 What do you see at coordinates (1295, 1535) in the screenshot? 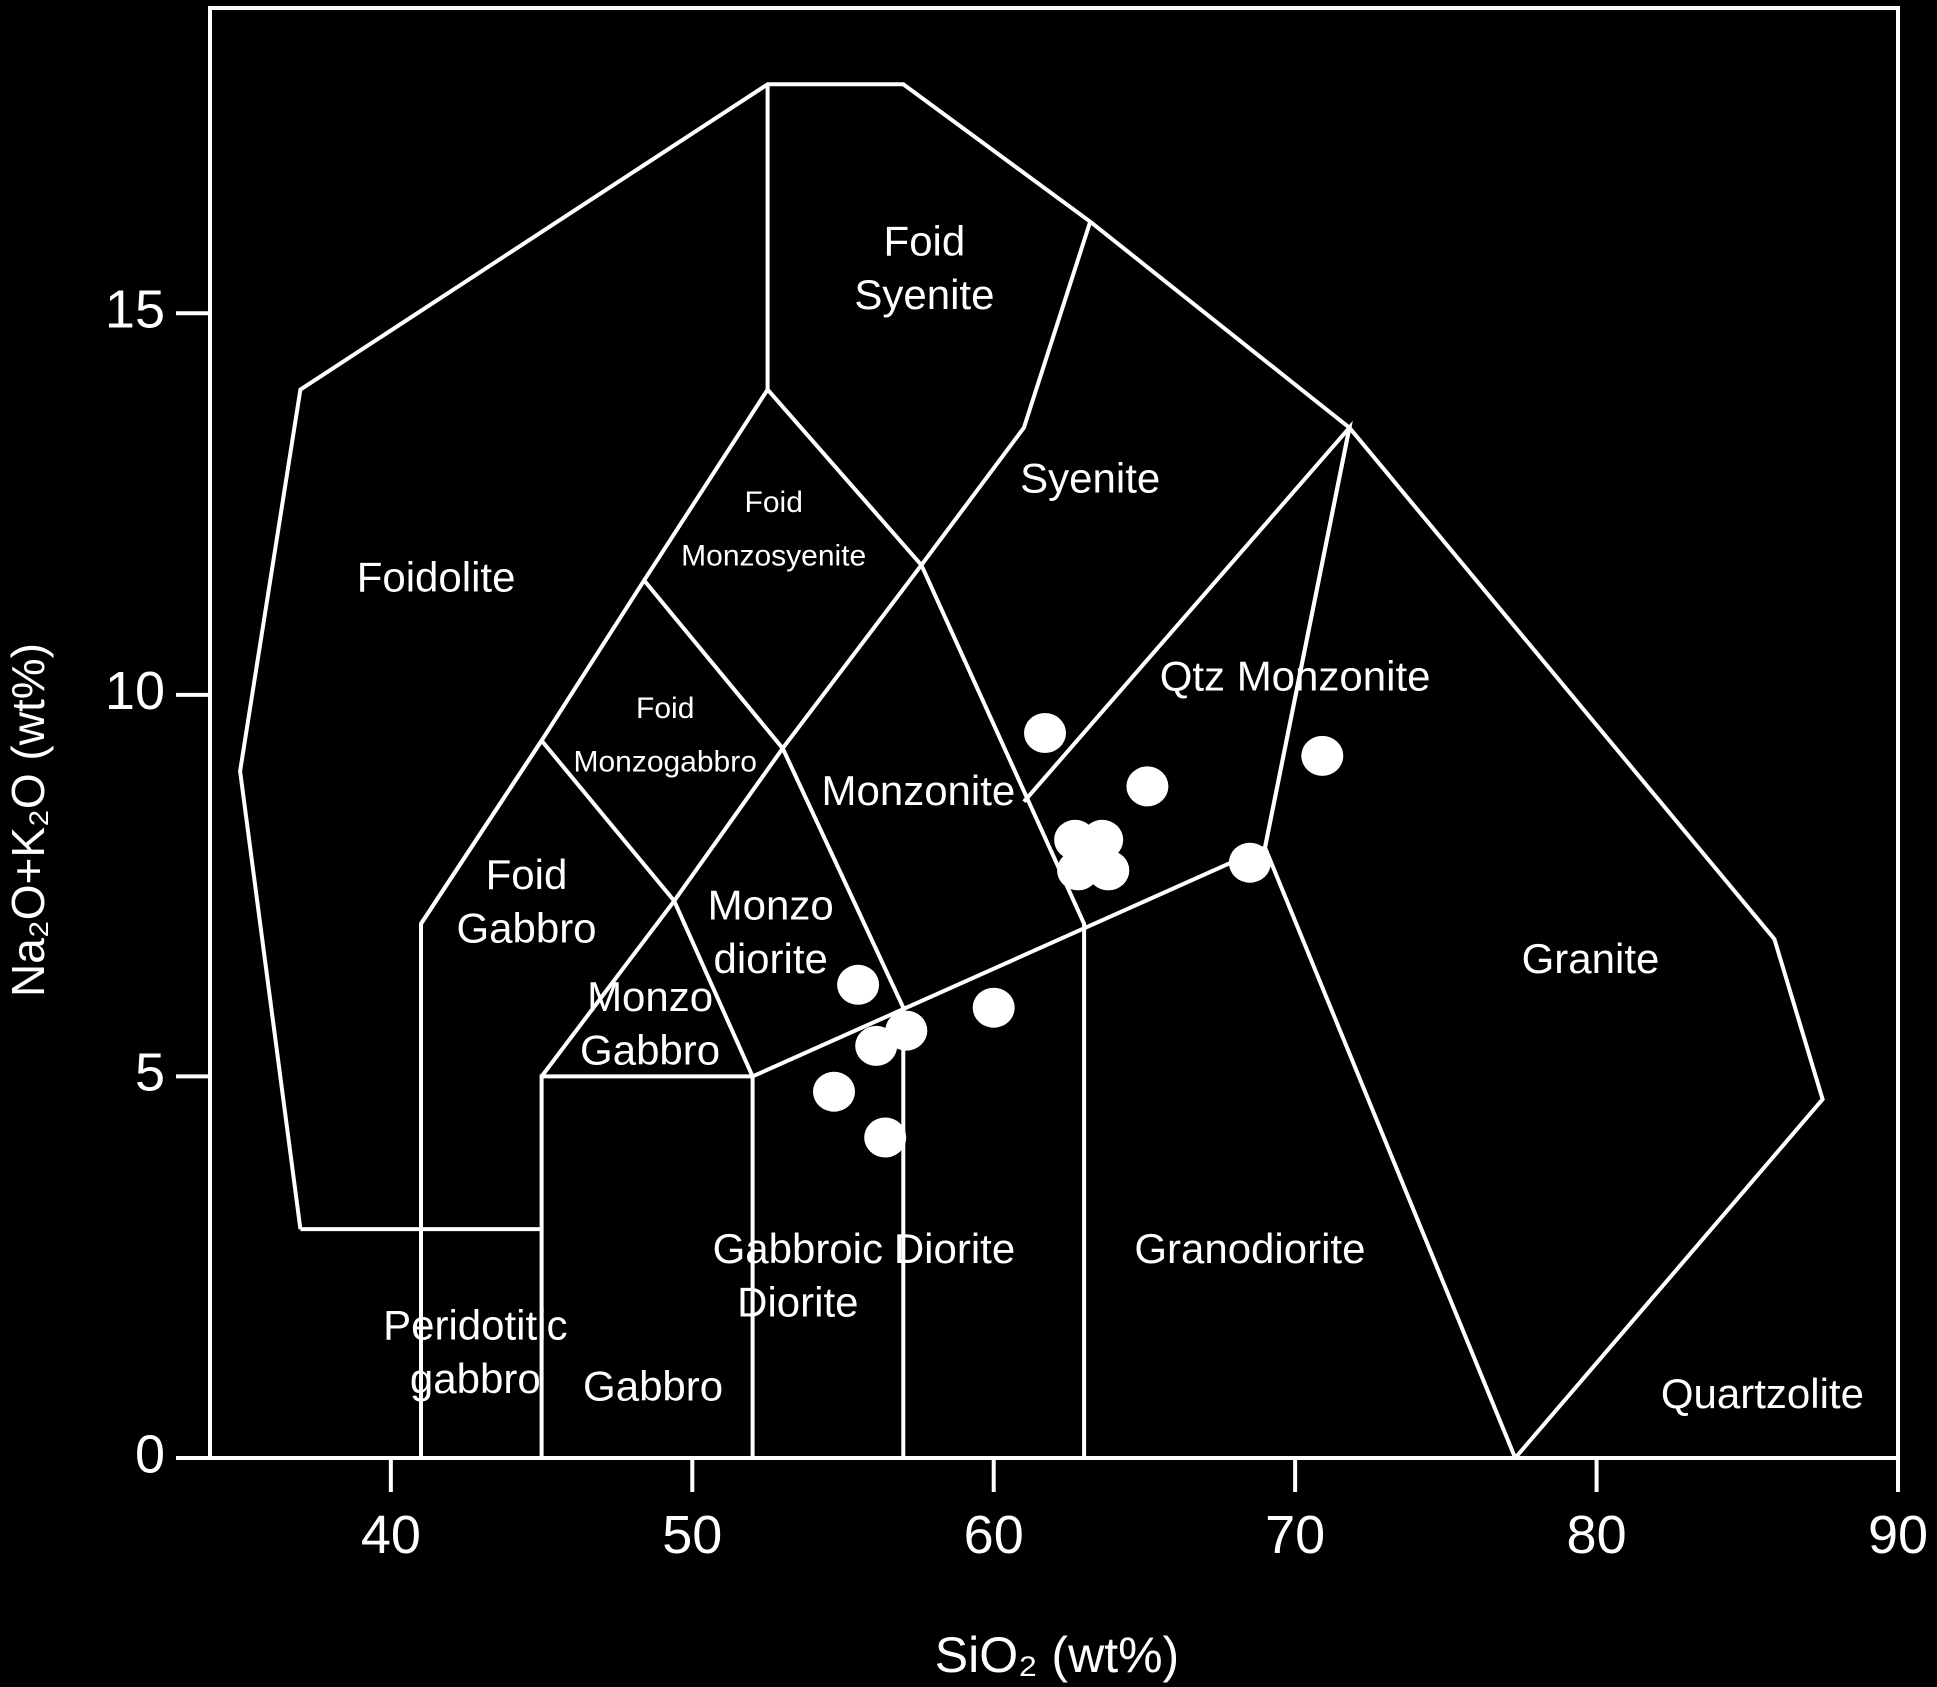
I see `x-tick-label-3: 70` at bounding box center [1295, 1535].